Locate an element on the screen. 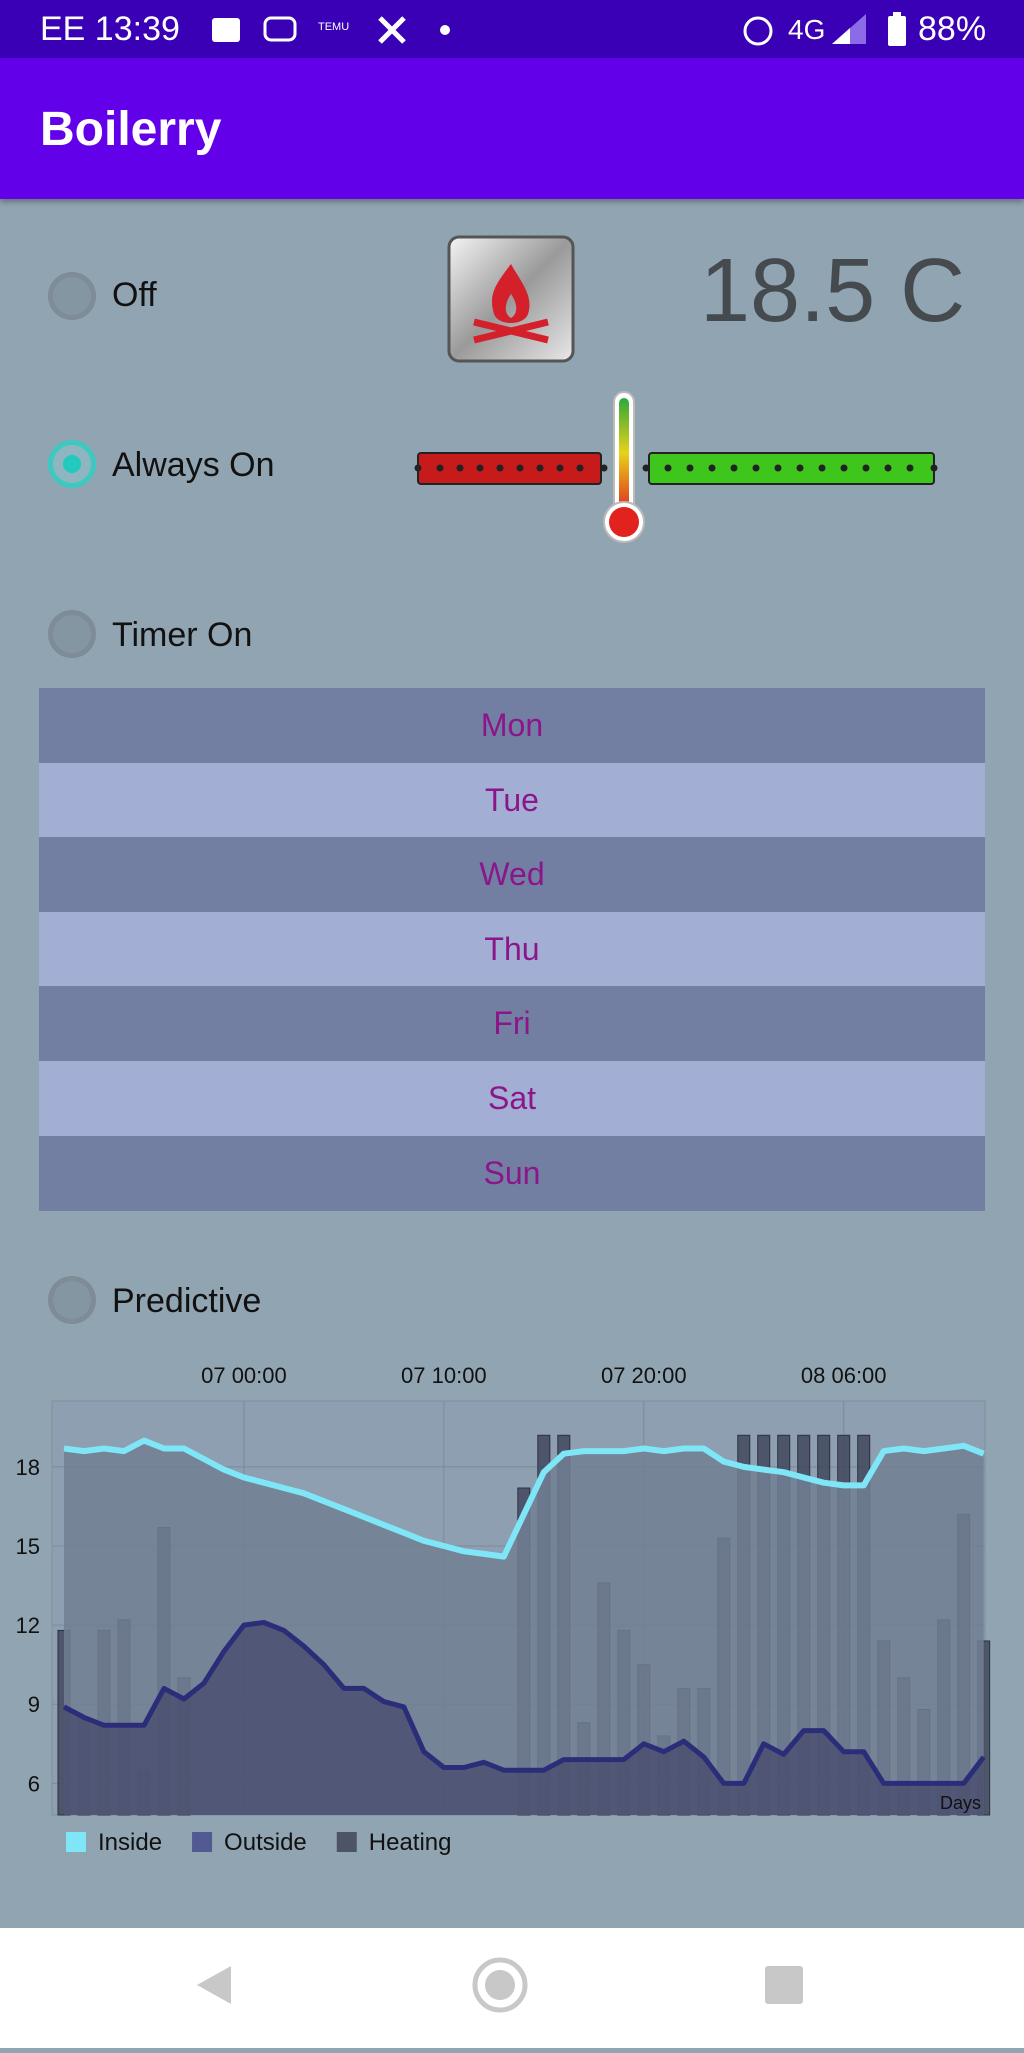 This screenshot has width=1024, height=2053. y-tick-label: 15 is located at coordinates (28, 1546).